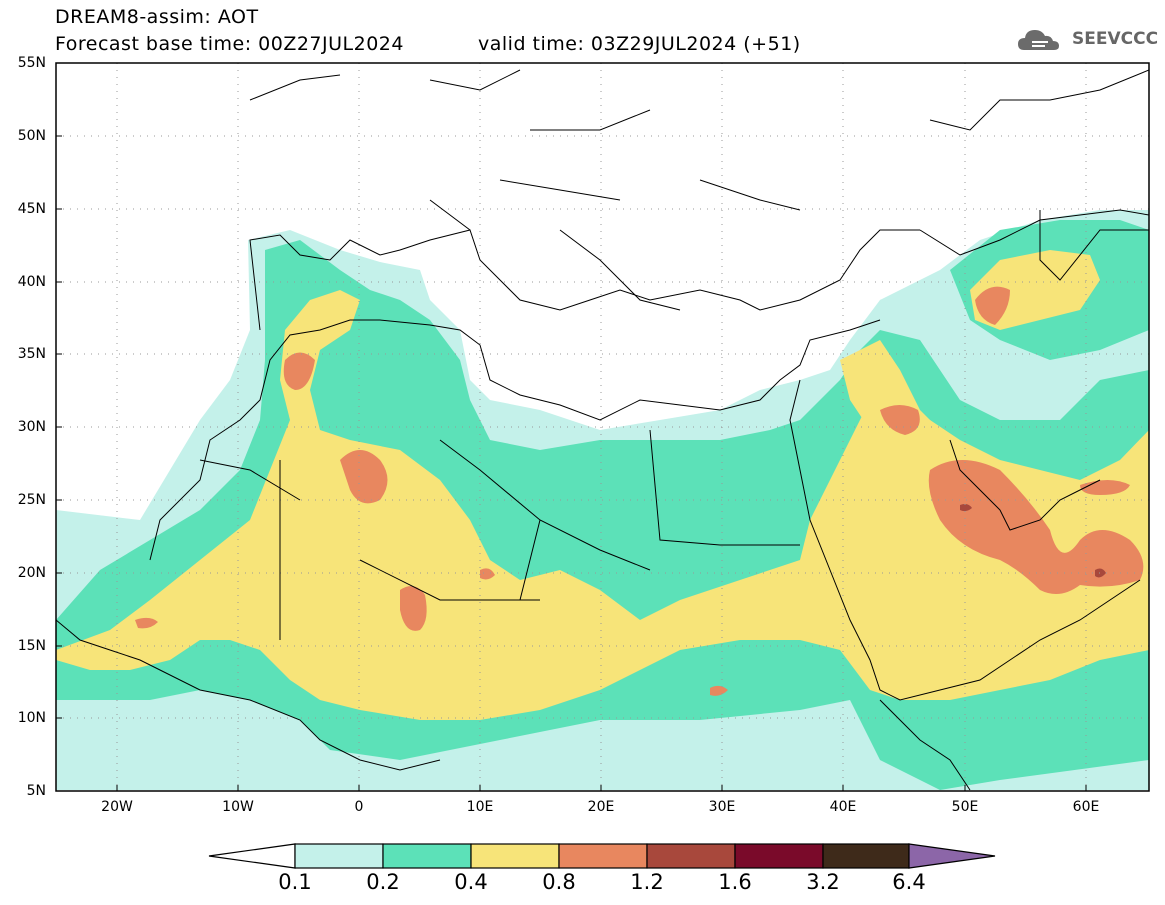 Image resolution: width=1165 pixels, height=905 pixels. I want to click on lon-label: 10E, so click(480, 807).